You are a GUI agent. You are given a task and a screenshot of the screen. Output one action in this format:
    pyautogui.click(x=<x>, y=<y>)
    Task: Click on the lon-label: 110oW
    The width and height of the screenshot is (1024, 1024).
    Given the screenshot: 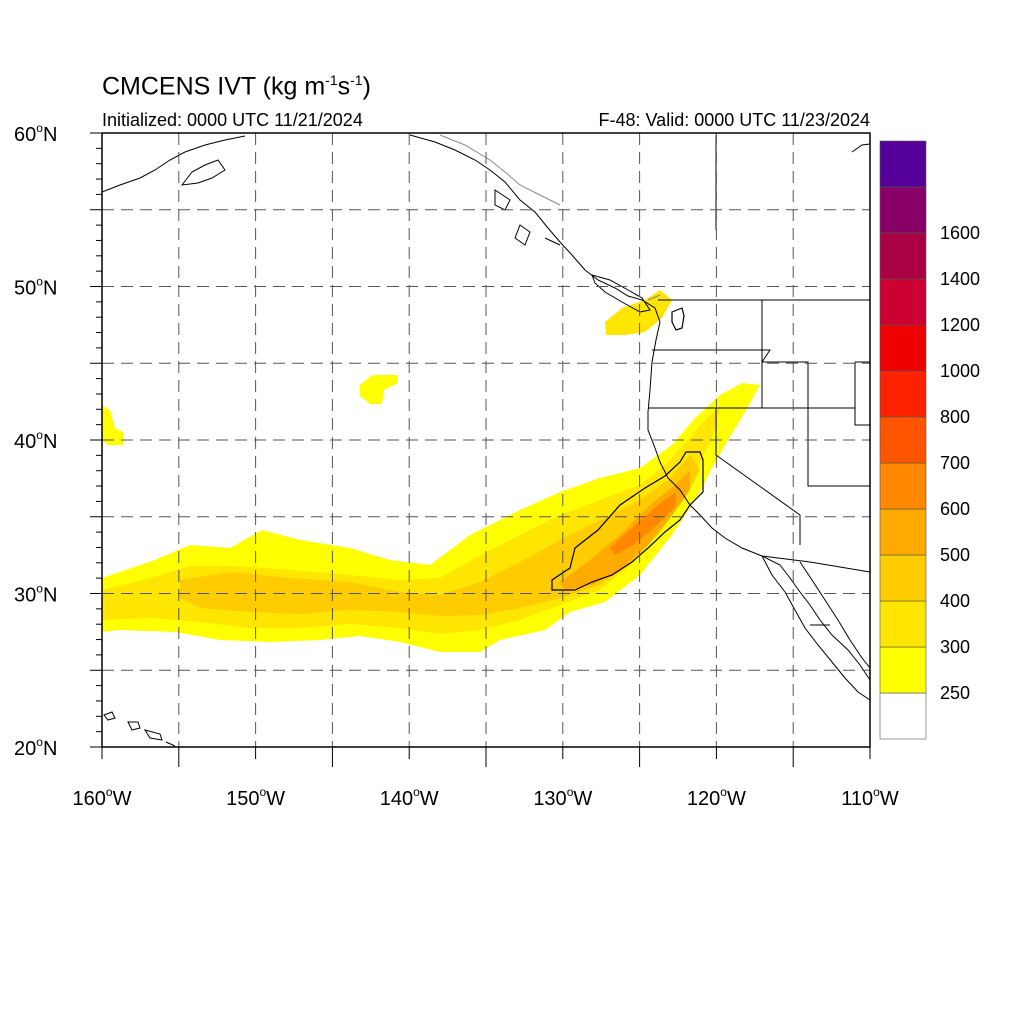 What is the action you would take?
    pyautogui.click(x=870, y=797)
    